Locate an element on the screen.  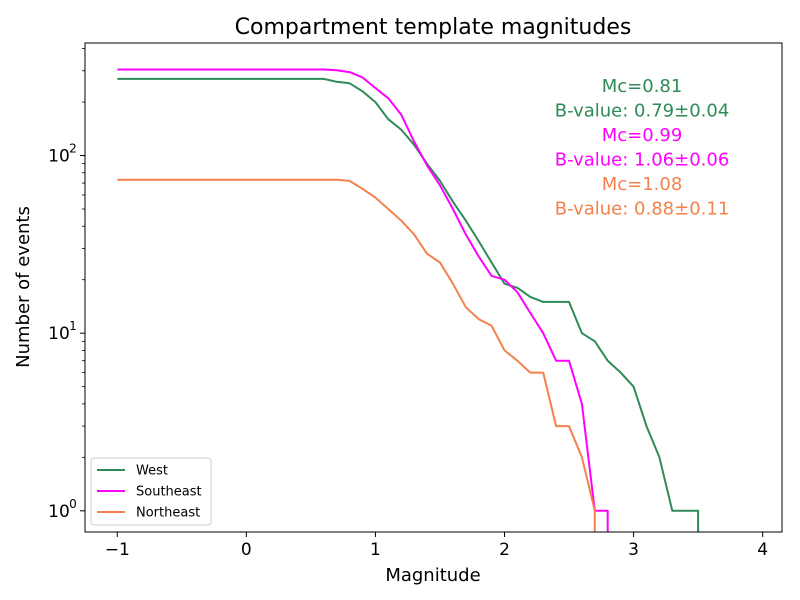
x-tick-label: 0 is located at coordinates (246, 550).